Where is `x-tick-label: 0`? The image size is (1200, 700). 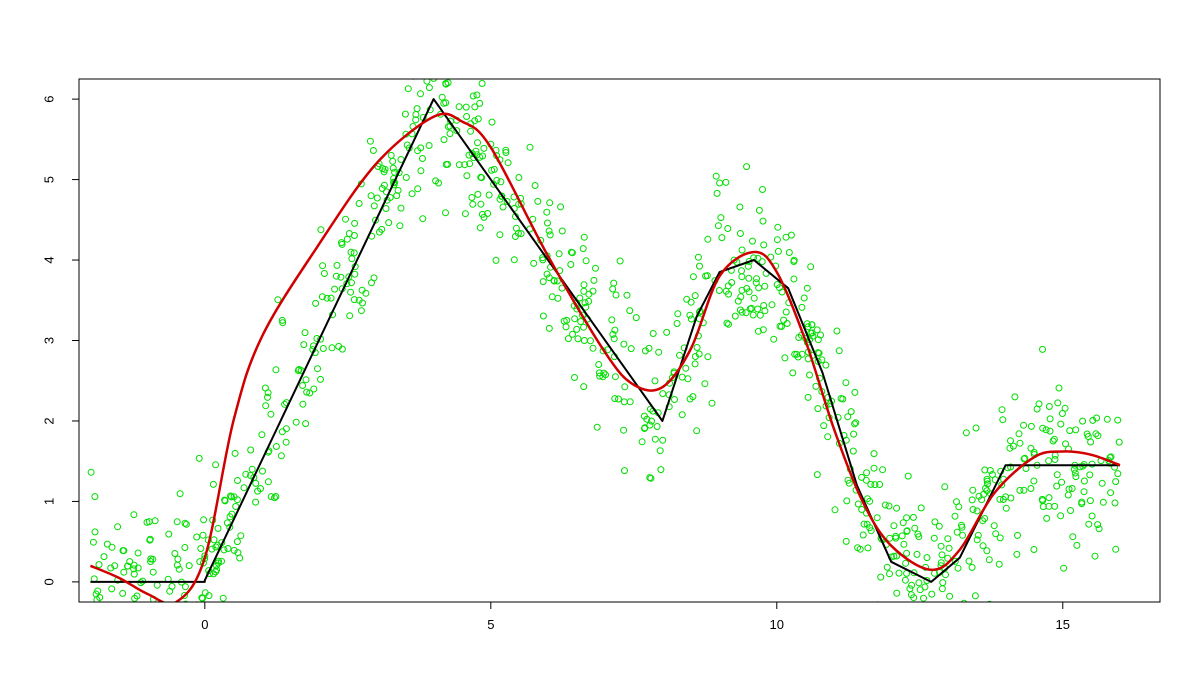
x-tick-label: 0 is located at coordinates (204, 624).